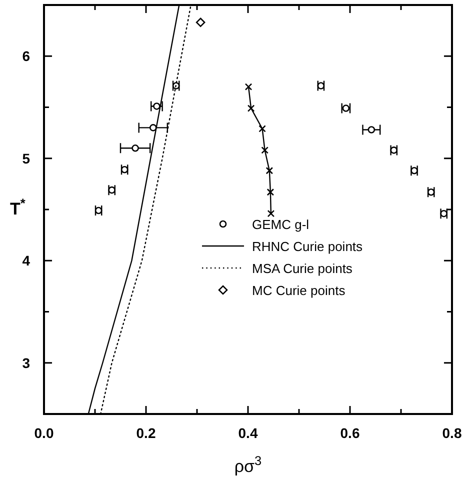 This screenshot has height=480, width=462. What do you see at coordinates (281, 224) in the screenshot?
I see `legend-label: GEMC g-l` at bounding box center [281, 224].